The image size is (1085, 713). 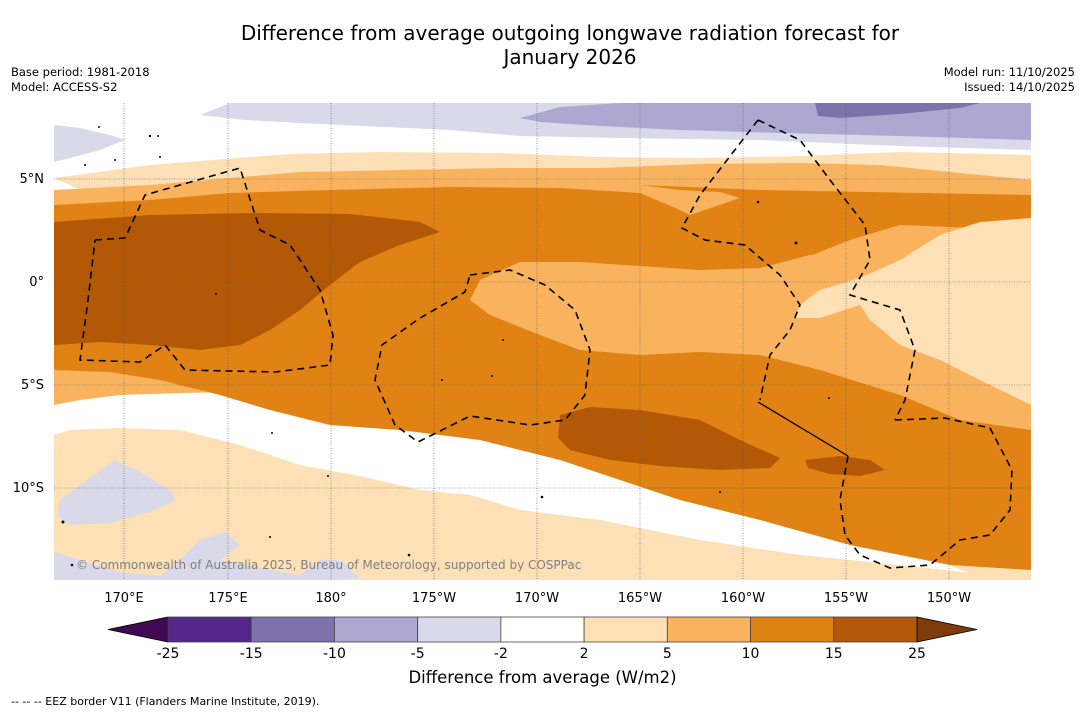 What do you see at coordinates (913, 311) in the screenshot?
I see `contour-light-peach-east` at bounding box center [913, 311].